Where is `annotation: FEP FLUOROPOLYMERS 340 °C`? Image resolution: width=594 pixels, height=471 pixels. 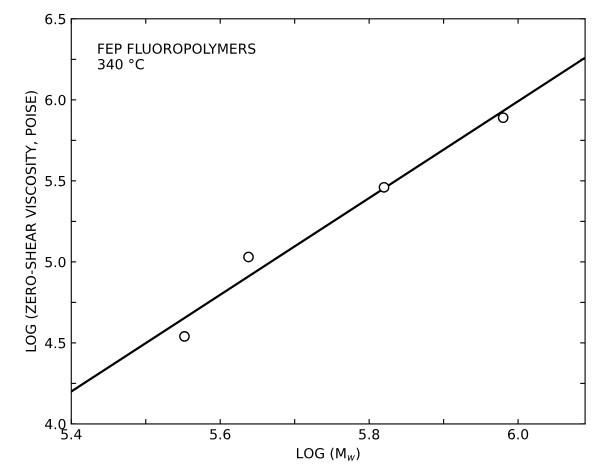 annotation: FEP FLUOROPOLYMERS 340 °C is located at coordinates (177, 56).